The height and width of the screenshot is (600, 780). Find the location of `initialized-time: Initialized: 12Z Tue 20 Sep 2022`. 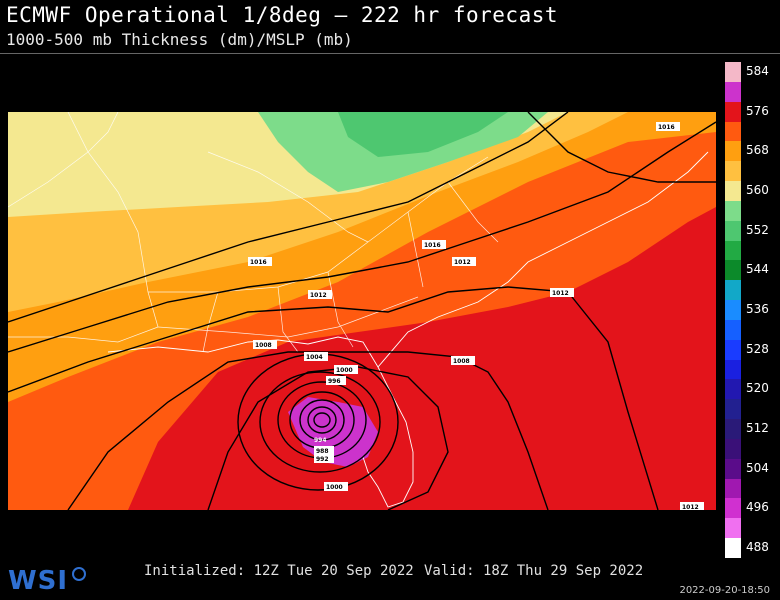

initialized-time: Initialized: 12Z Tue 20 Sep 2022 is located at coordinates (279, 571).